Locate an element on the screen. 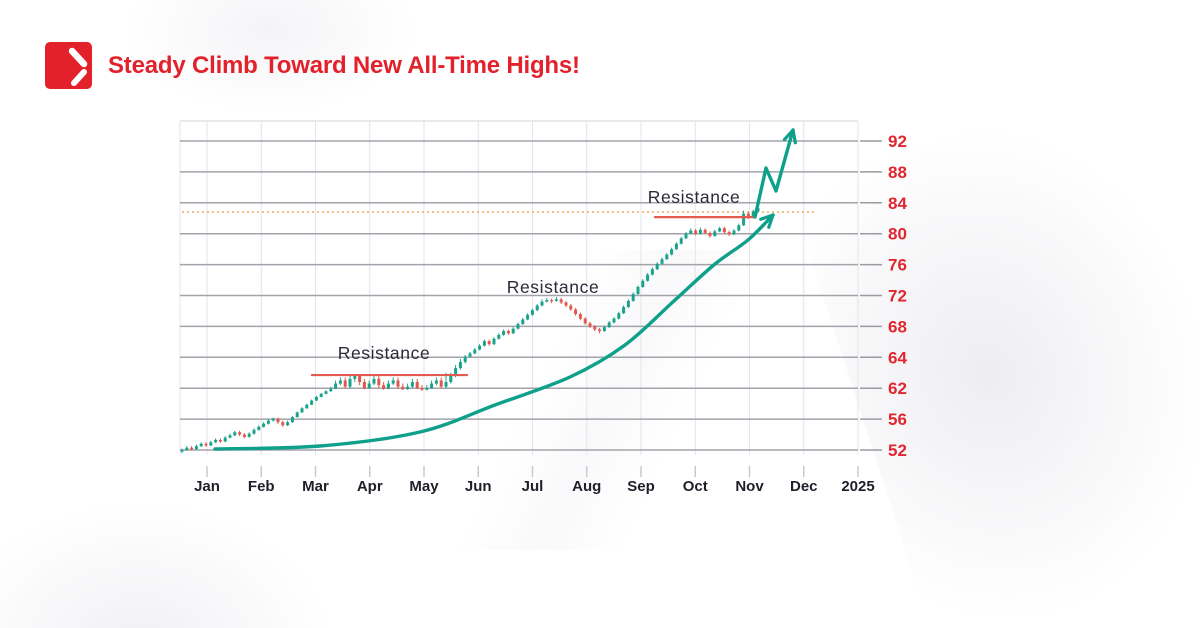 The height and width of the screenshot is (628, 1200). x-axis-label: Nov is located at coordinates (749, 486).